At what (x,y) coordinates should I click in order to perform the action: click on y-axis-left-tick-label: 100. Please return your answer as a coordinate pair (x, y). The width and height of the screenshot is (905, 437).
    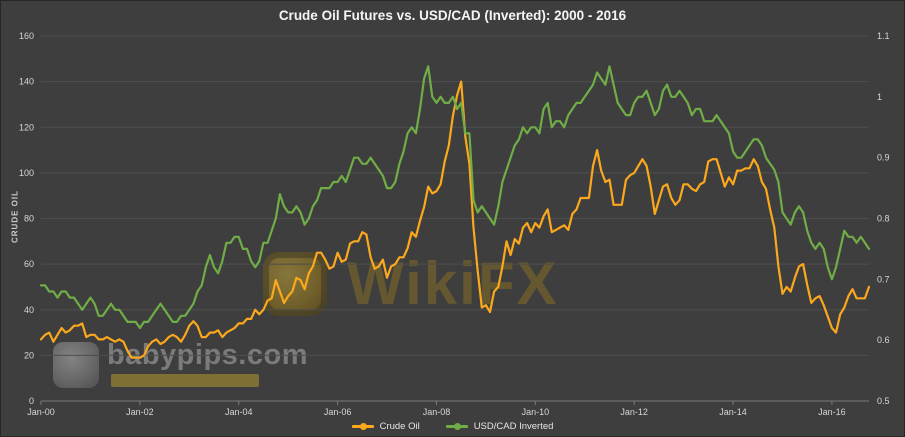
    Looking at the image, I should click on (26, 173).